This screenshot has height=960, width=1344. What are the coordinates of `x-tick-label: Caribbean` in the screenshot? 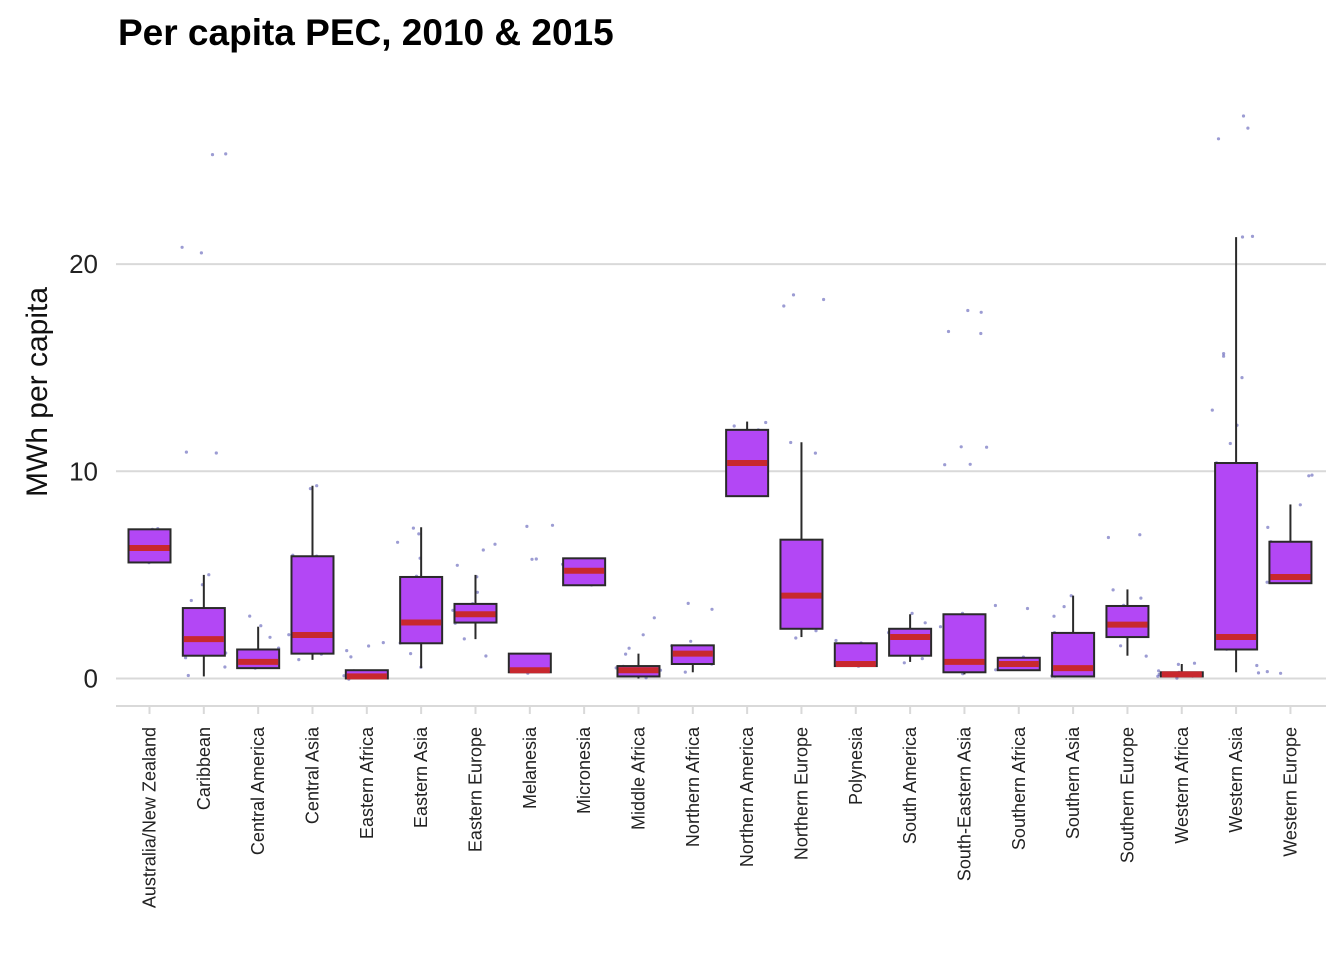 It's located at (204, 768).